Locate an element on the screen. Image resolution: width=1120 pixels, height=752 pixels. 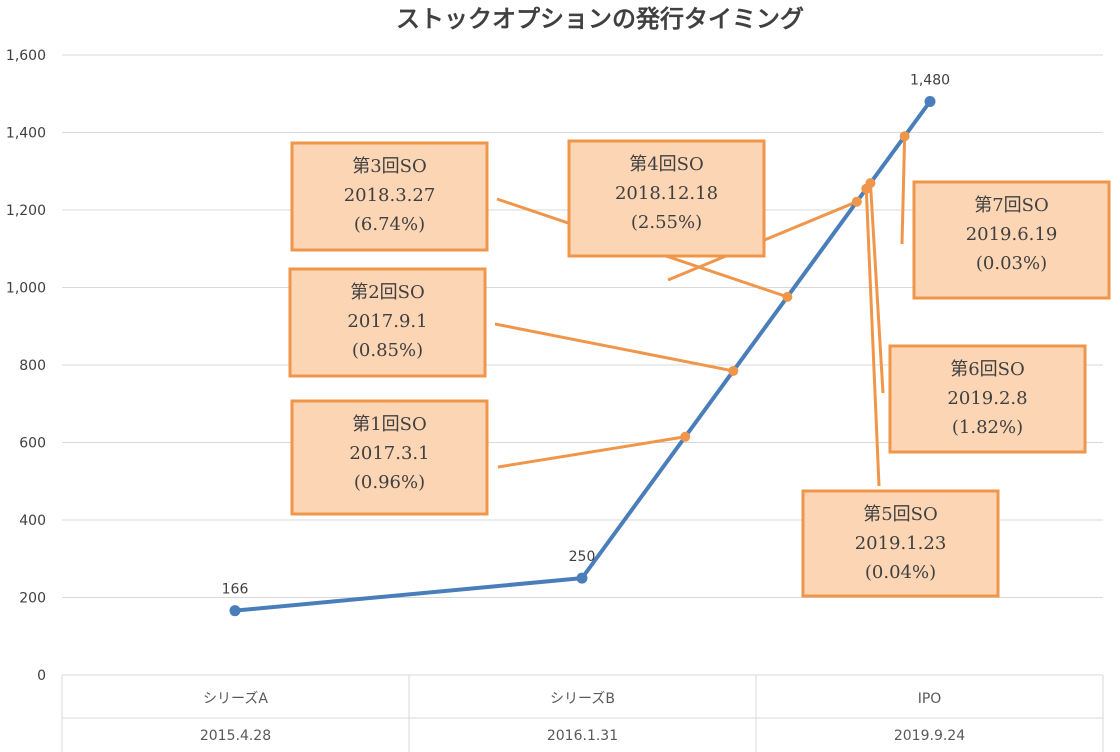
callout-box: 第1回SO 2017.3.1 (0.96%) is located at coordinates (389, 457).